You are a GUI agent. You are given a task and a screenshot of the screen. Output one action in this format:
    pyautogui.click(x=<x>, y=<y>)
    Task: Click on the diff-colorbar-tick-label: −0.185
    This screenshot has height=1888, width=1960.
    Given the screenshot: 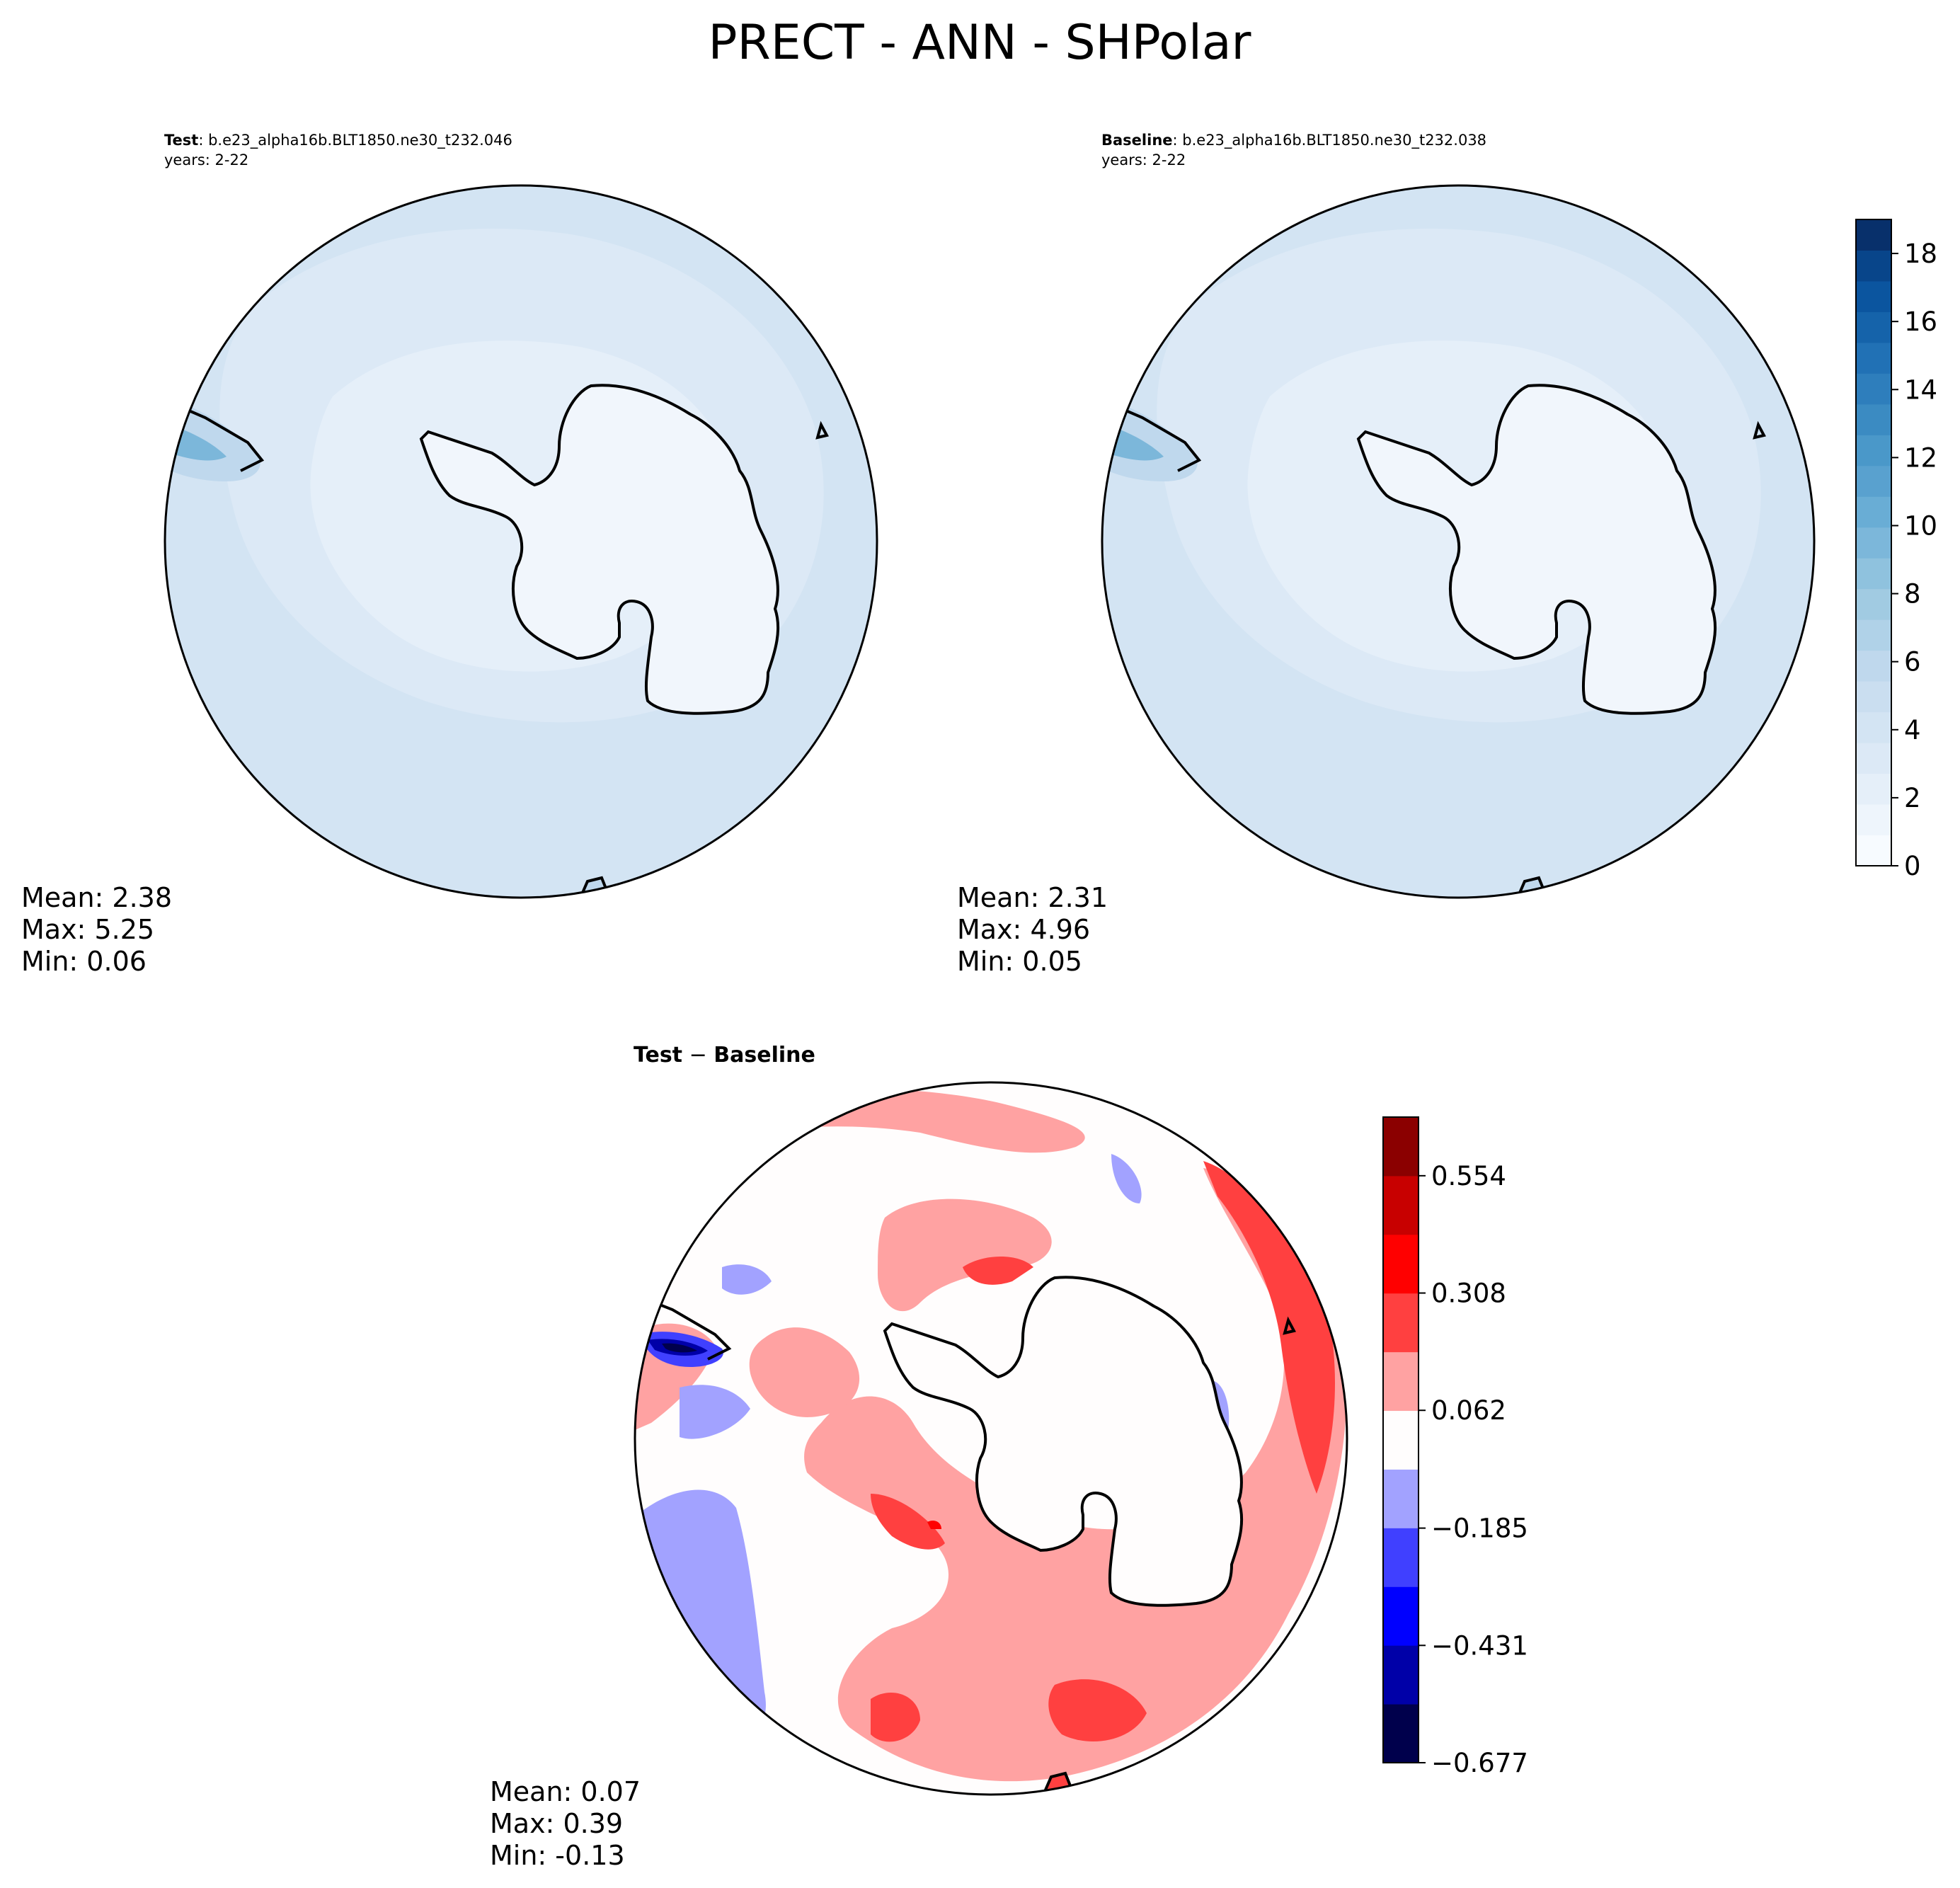 What is the action you would take?
    pyautogui.click(x=1479, y=1529)
    